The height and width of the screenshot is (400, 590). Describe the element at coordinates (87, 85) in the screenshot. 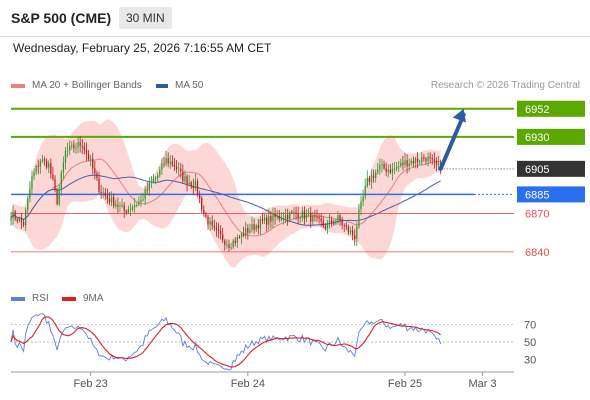

I see `legend-ma20-label: MA 20 + Bollinger Bands` at that location.